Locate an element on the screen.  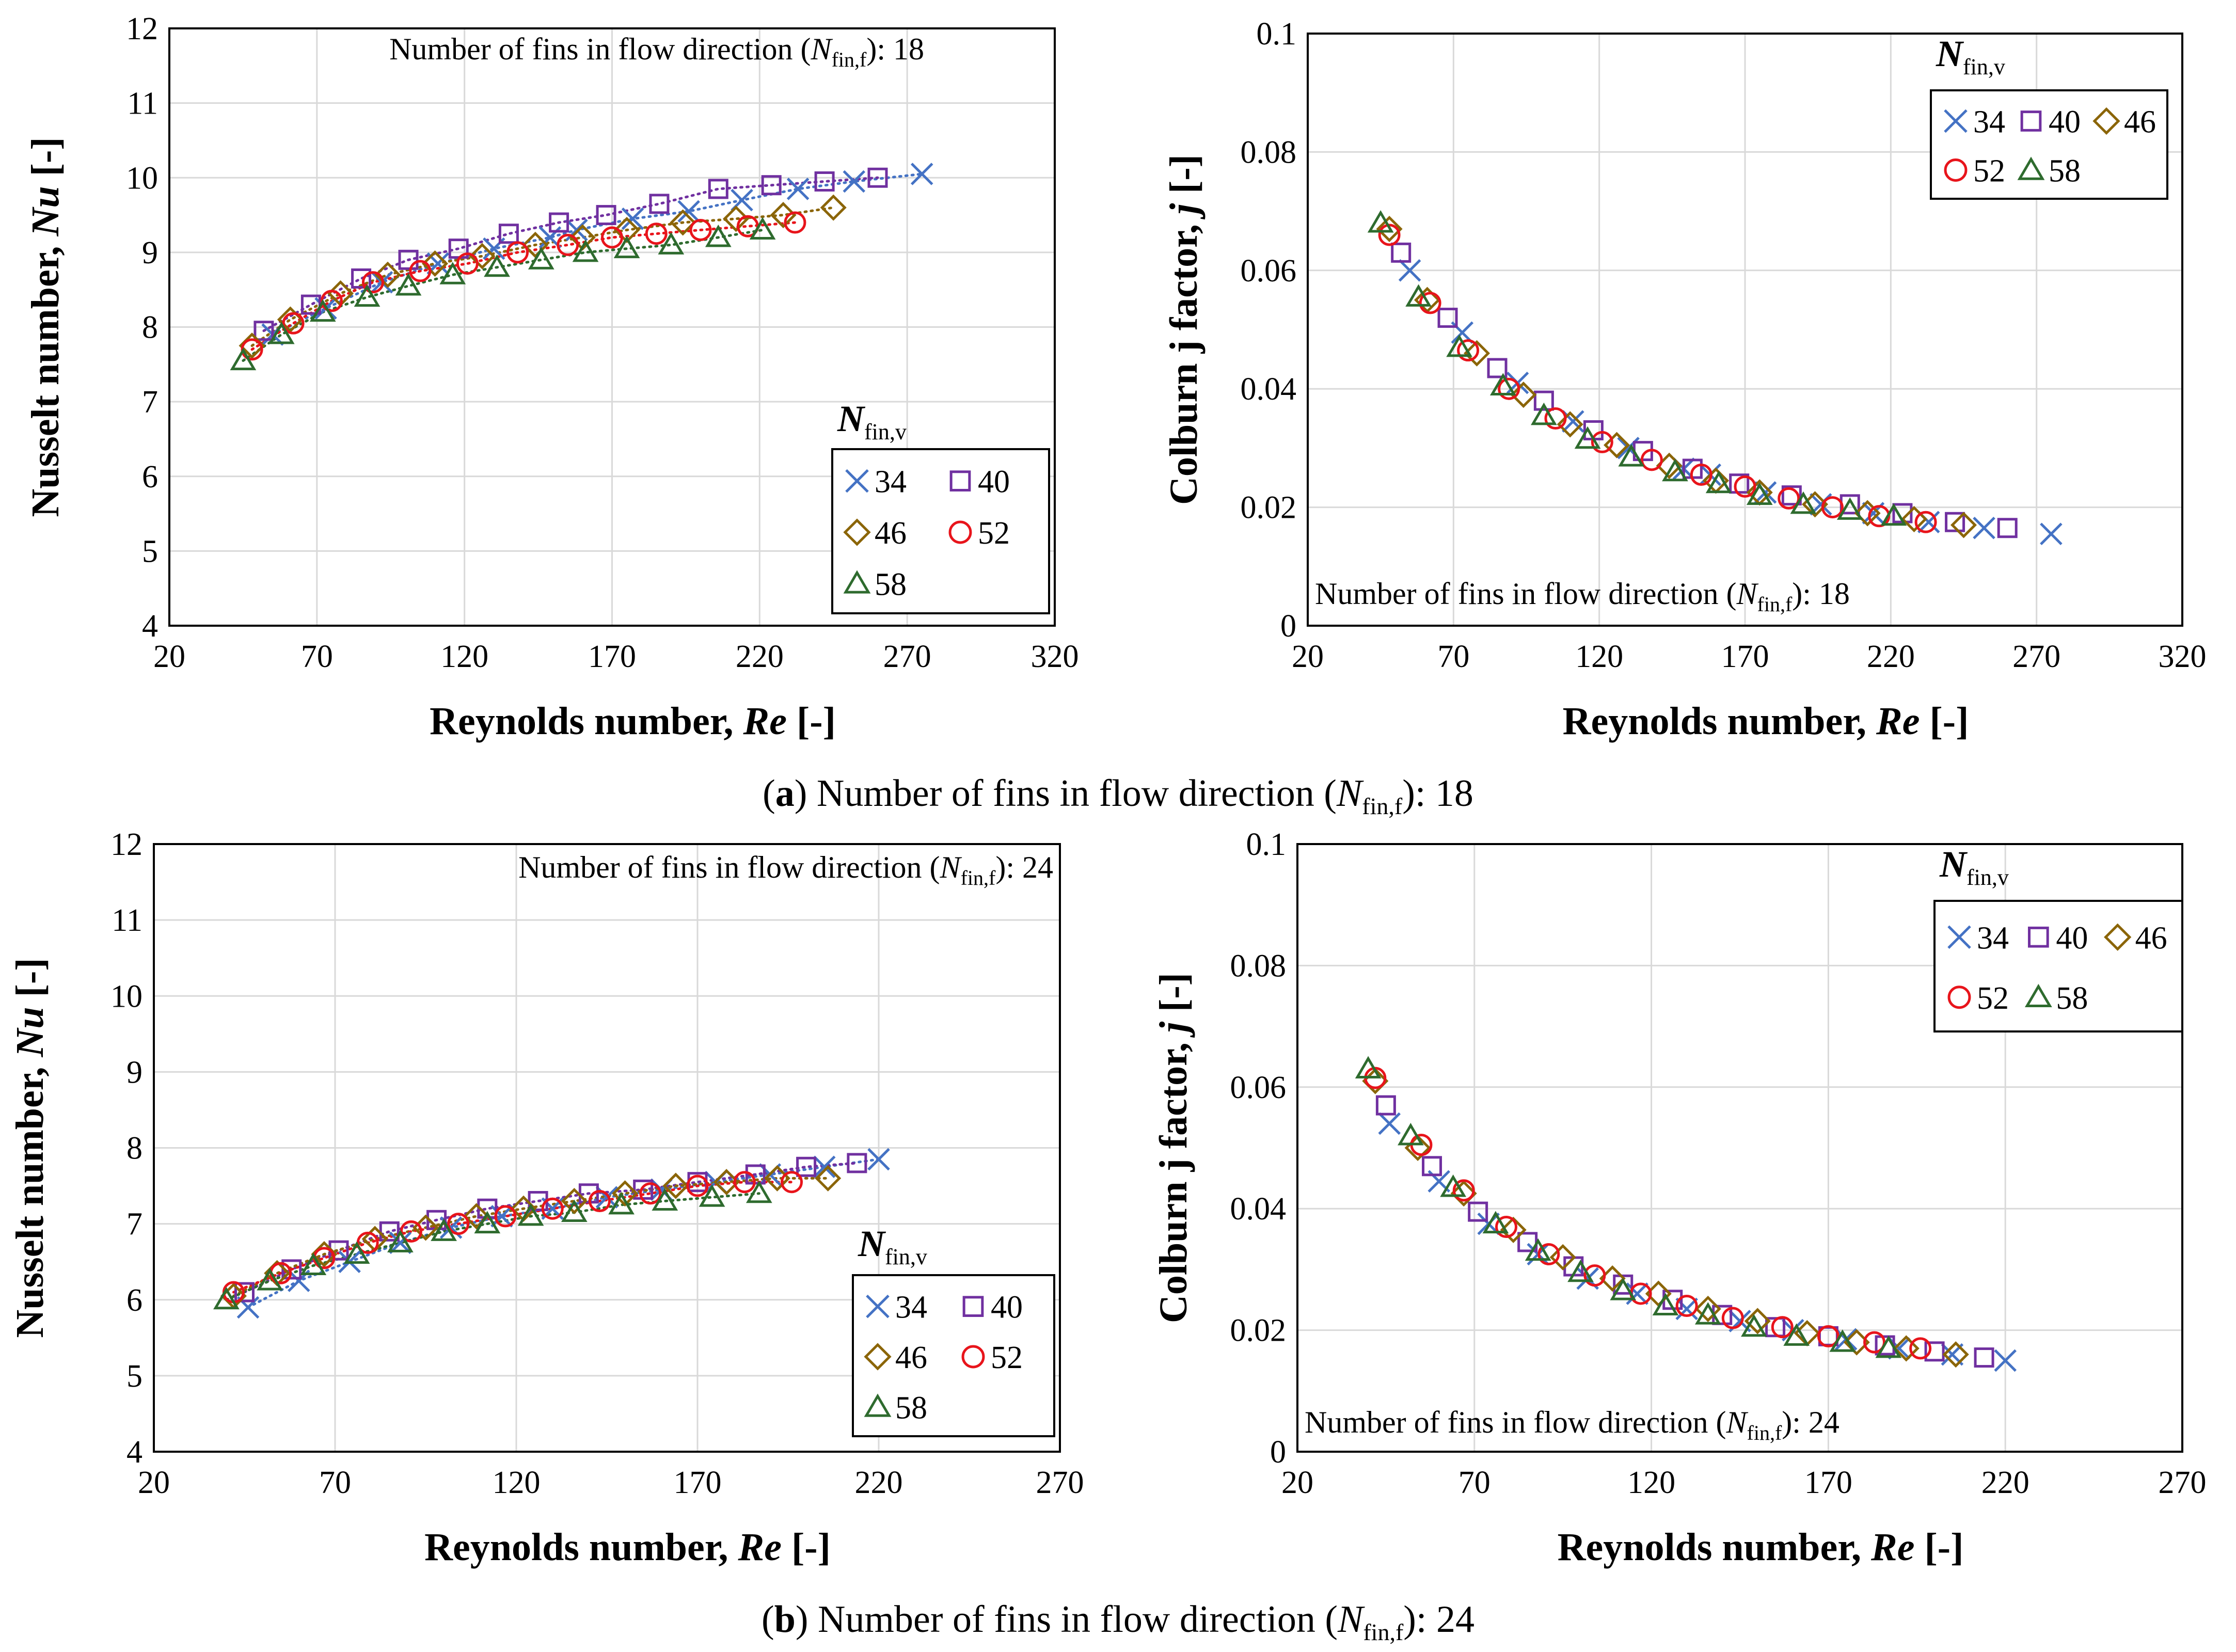
y-tick-label: 0 is located at coordinates (1278, 1452).